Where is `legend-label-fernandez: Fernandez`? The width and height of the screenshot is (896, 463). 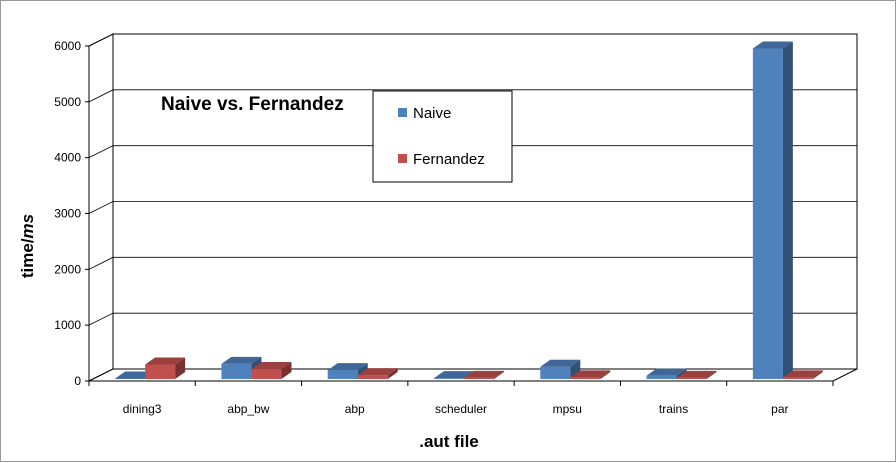
legend-label-fernandez: Fernandez is located at coordinates (449, 159).